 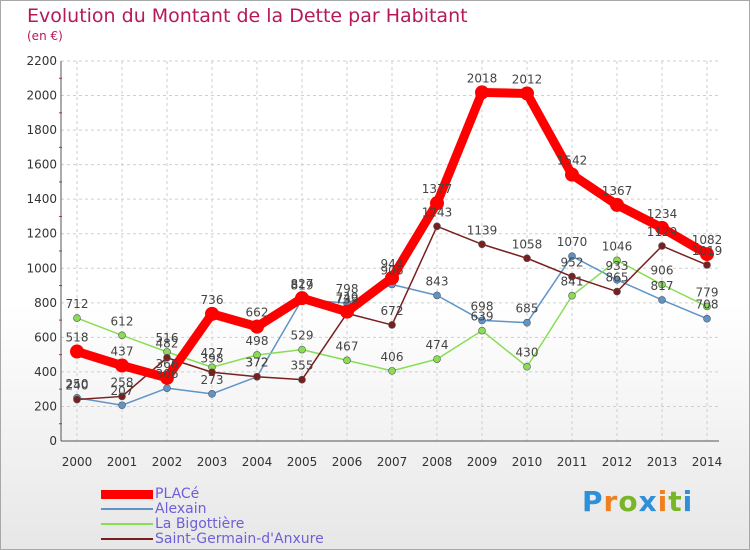 I want to click on x-tick-label: 2005, so click(x=302, y=462).